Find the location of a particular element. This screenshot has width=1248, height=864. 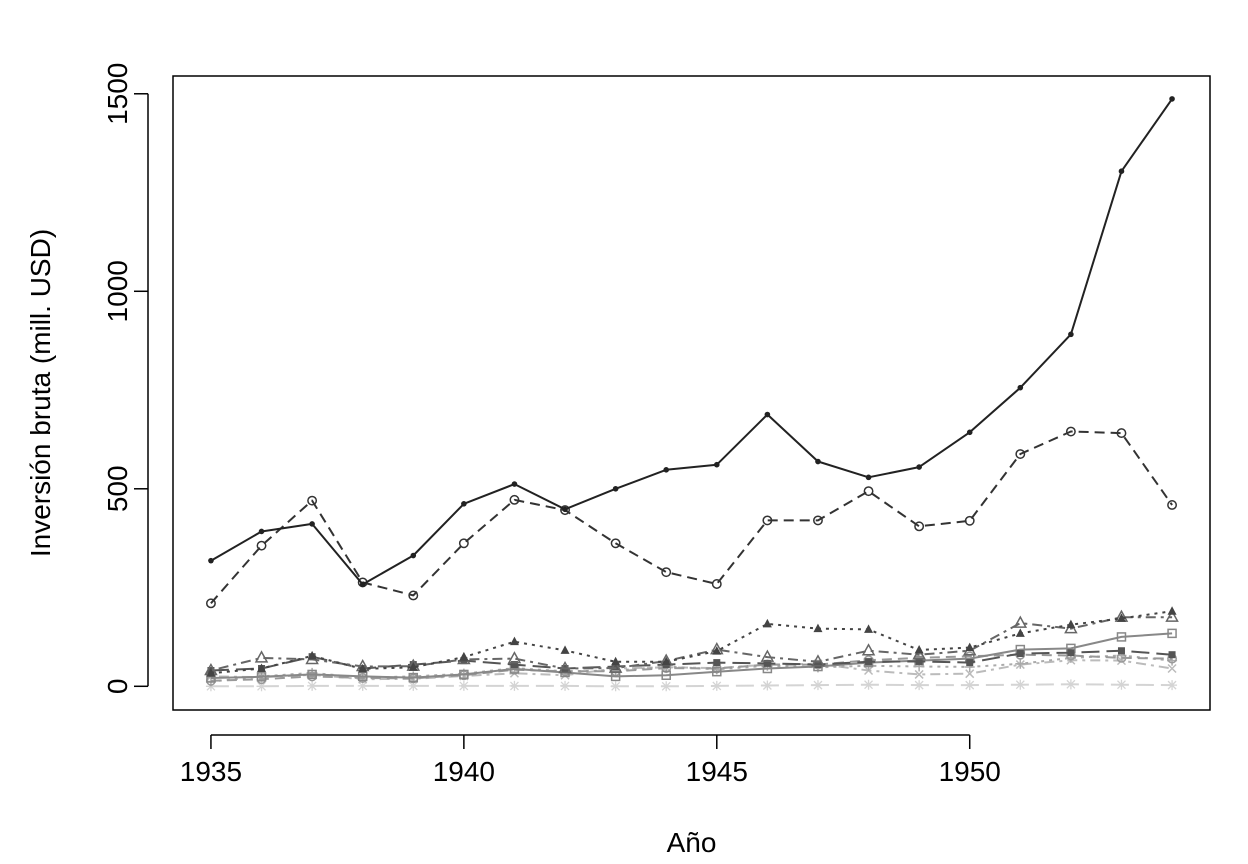

x-tick-label: 1935 is located at coordinates (211, 771).